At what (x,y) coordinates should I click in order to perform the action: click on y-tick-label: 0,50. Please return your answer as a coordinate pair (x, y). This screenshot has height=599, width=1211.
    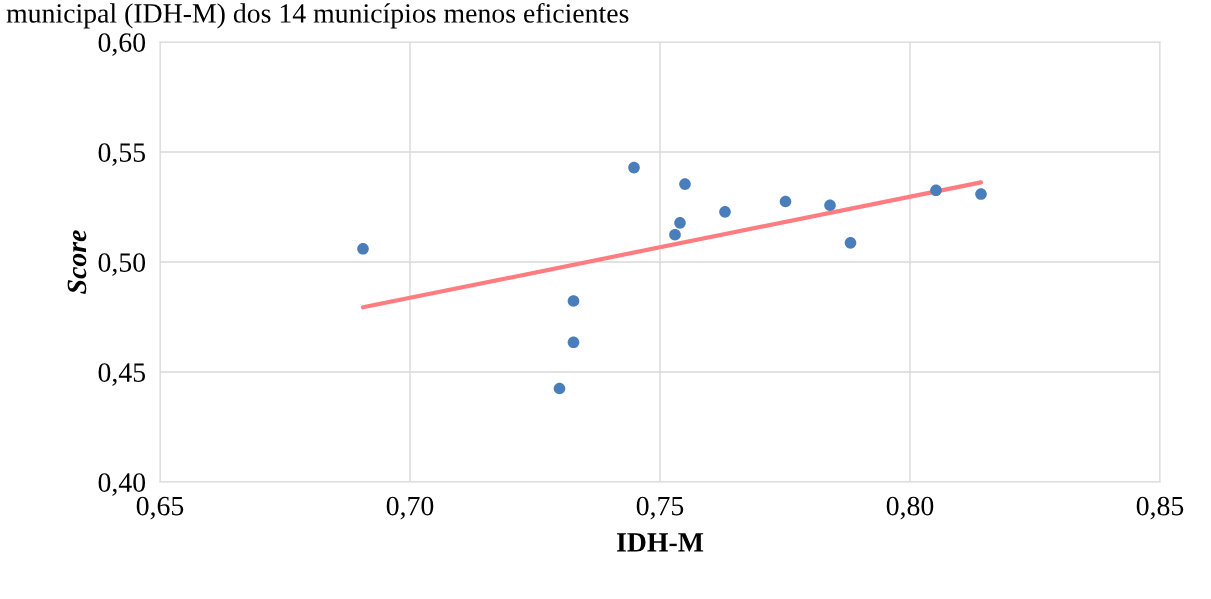
    Looking at the image, I should click on (122, 264).